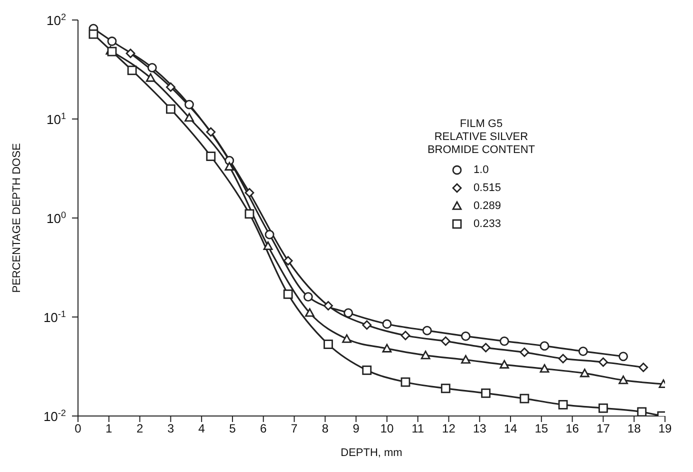 The image size is (693, 472). Describe the element at coordinates (16, 218) in the screenshot. I see `y-axis-title: PERCENTAGE DEPTH DOSE` at that location.